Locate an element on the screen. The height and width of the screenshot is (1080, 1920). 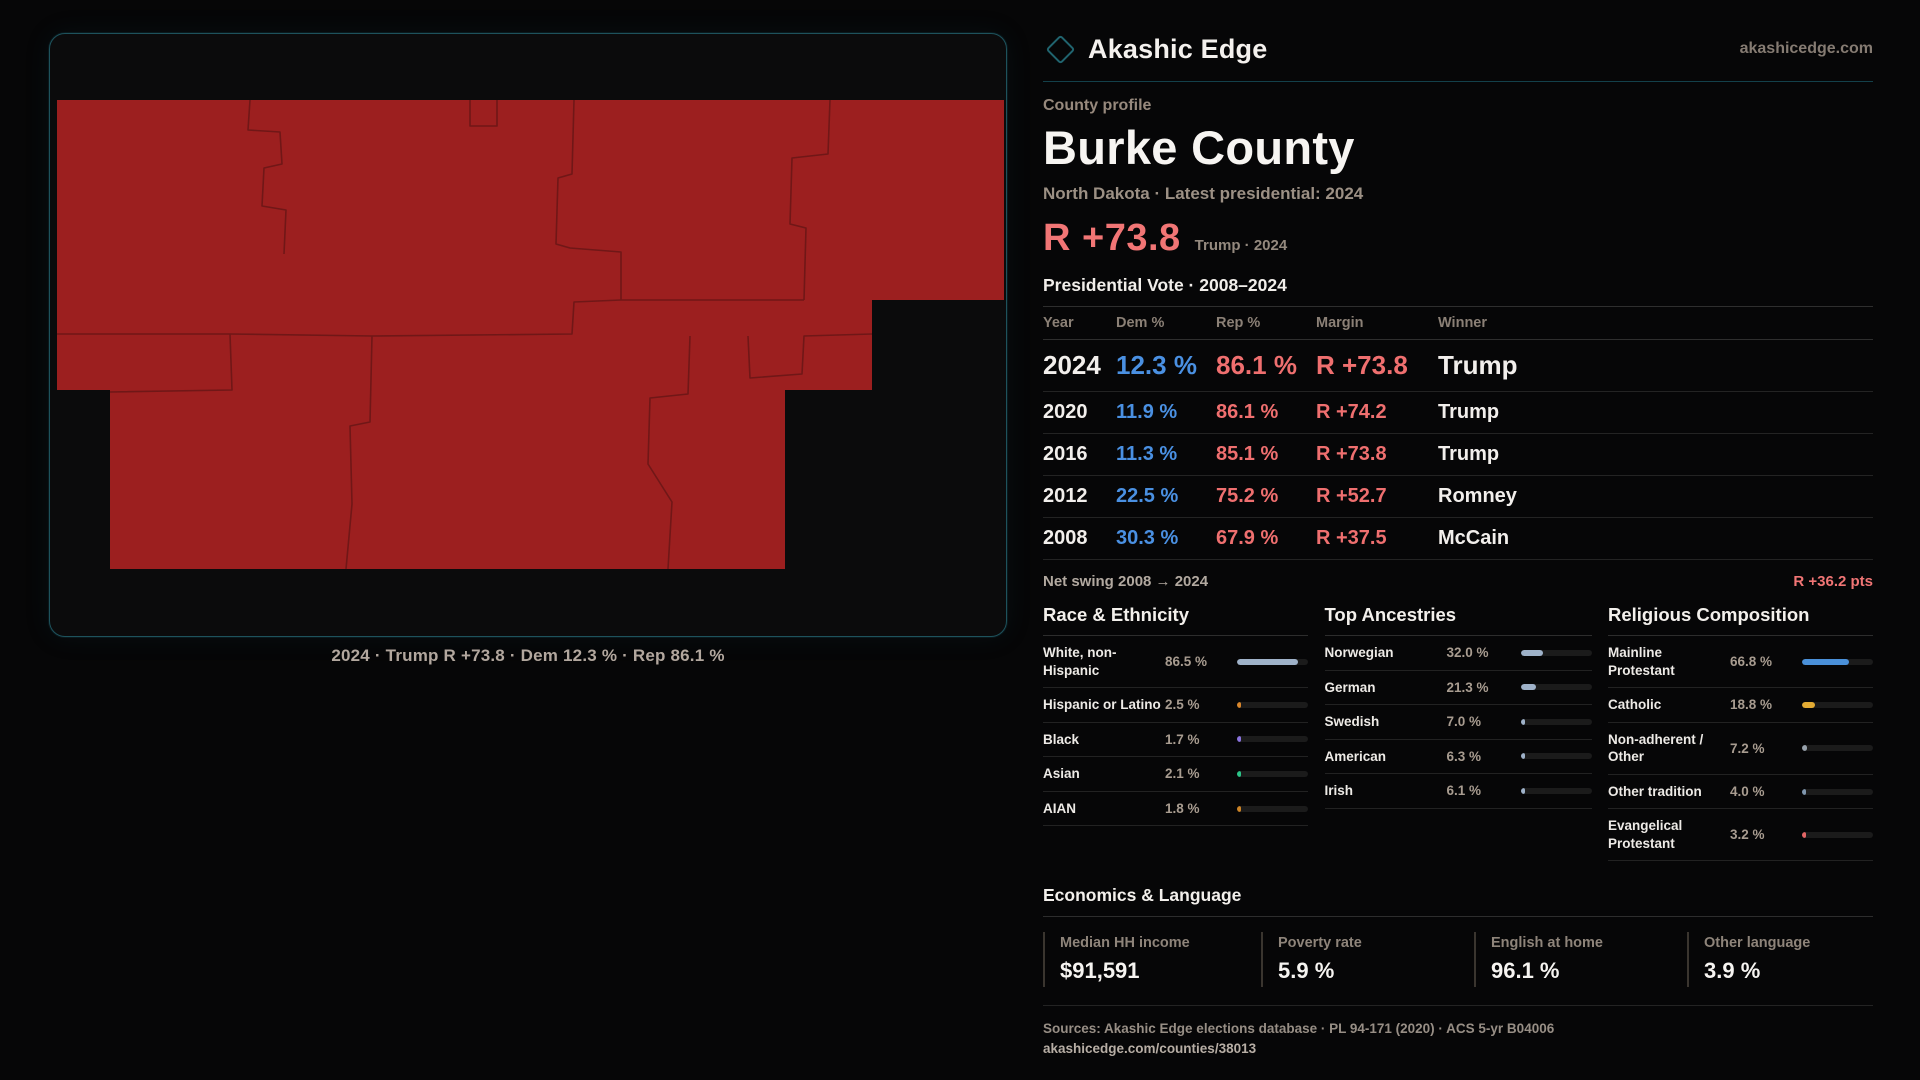
demographic-row: Irish 6.1 % is located at coordinates (1458, 791).